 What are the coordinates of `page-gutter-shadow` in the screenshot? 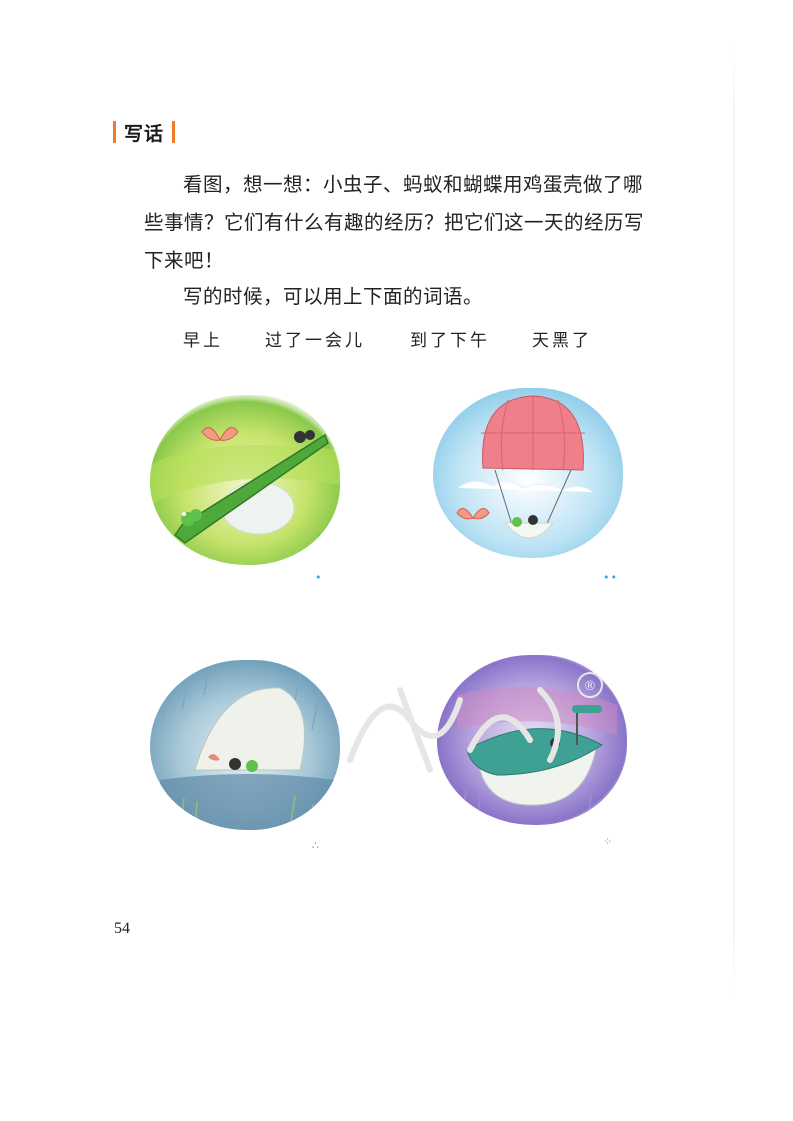 It's located at (734, 520).